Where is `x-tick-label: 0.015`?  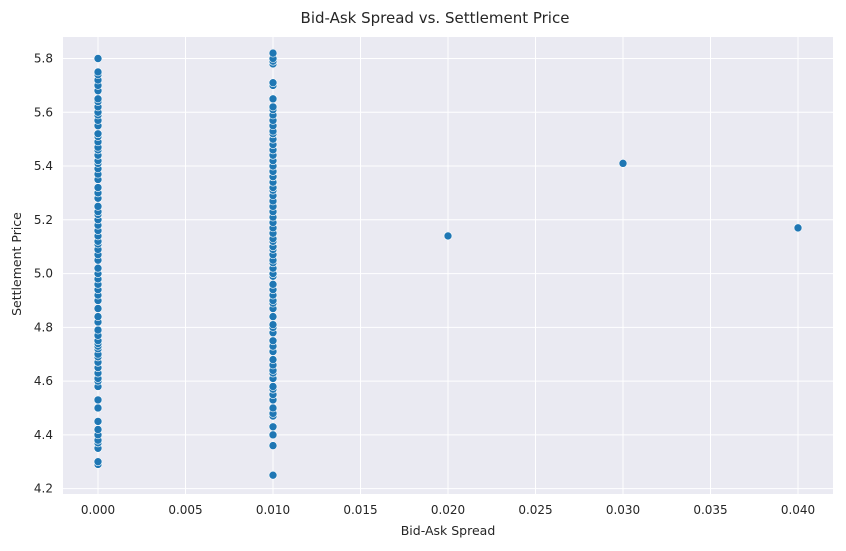
x-tick-label: 0.015 is located at coordinates (360, 510).